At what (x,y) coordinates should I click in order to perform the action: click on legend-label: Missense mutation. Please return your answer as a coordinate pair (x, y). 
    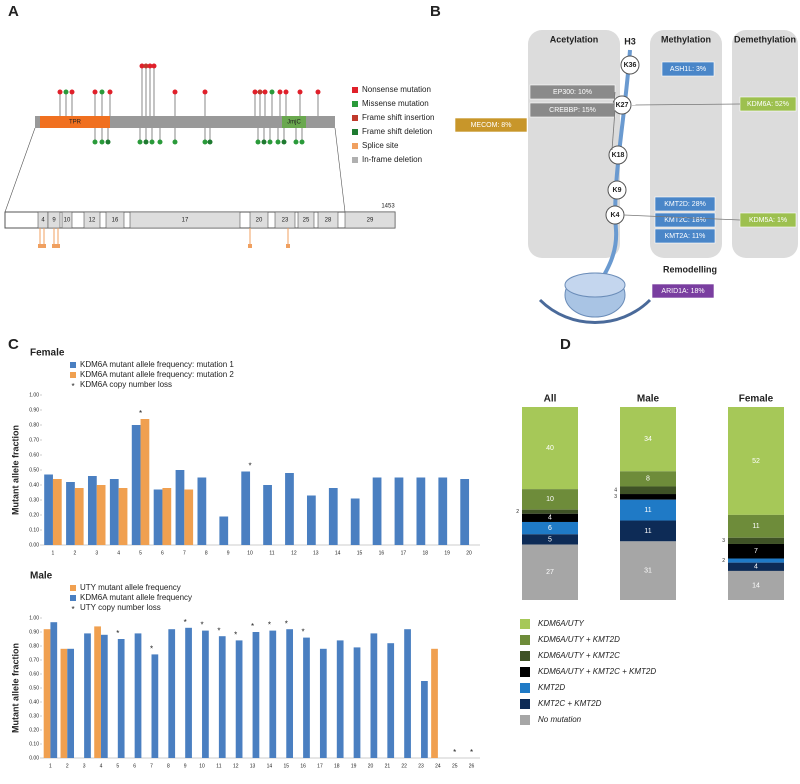
    Looking at the image, I should click on (395, 103).